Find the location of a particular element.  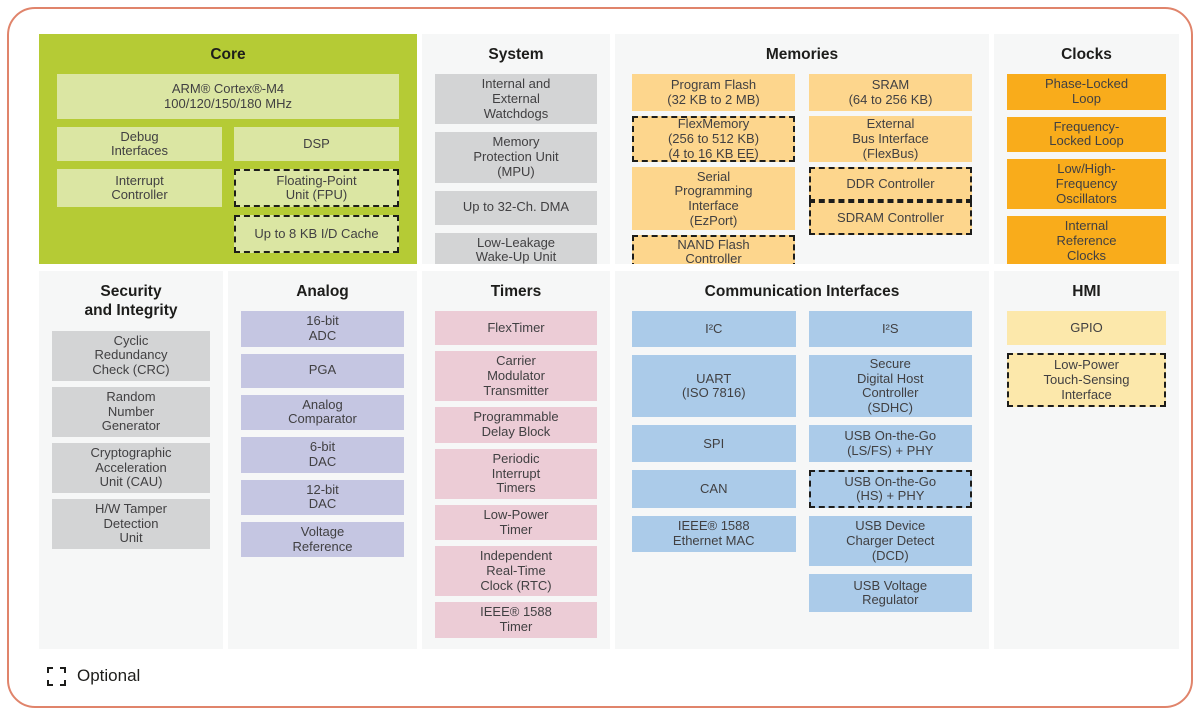

block-pga: PGA is located at coordinates (322, 370).